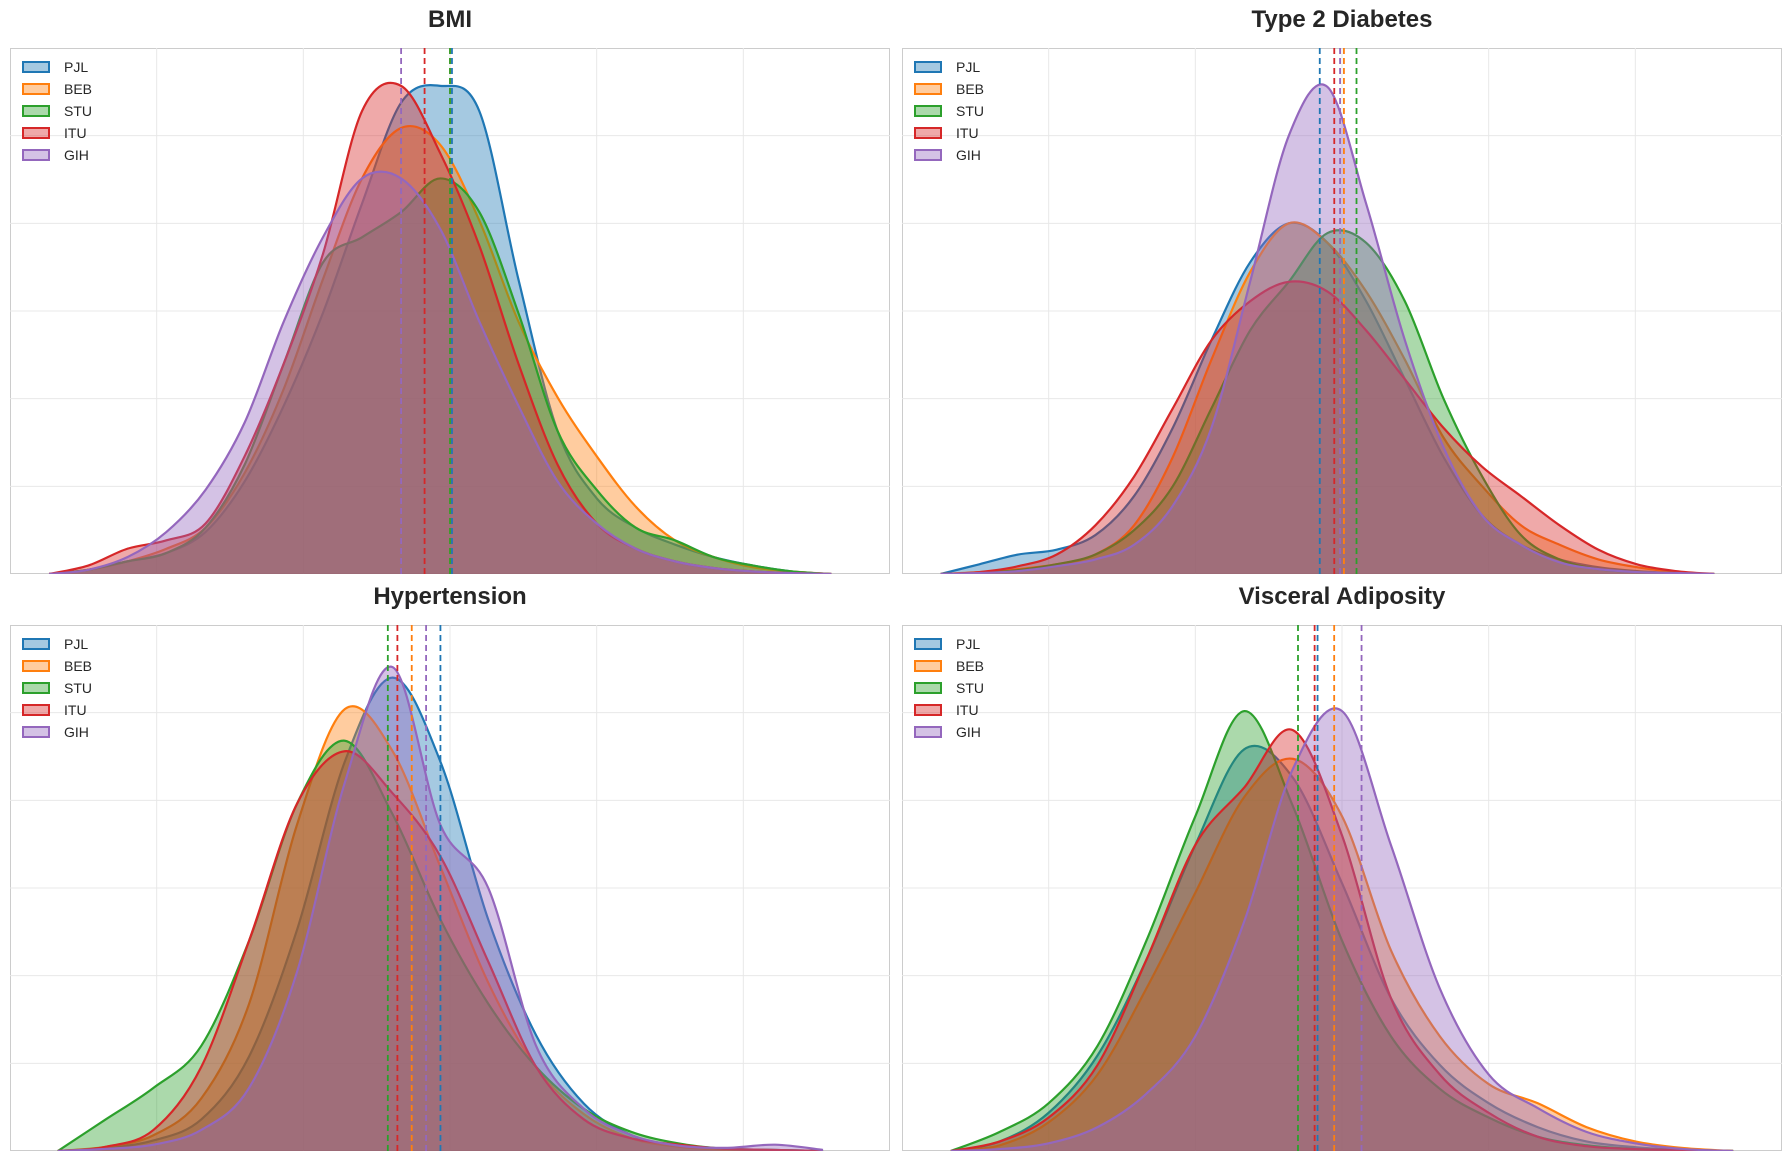 The image size is (1792, 1161). I want to click on series-stu, so click(440, 375).